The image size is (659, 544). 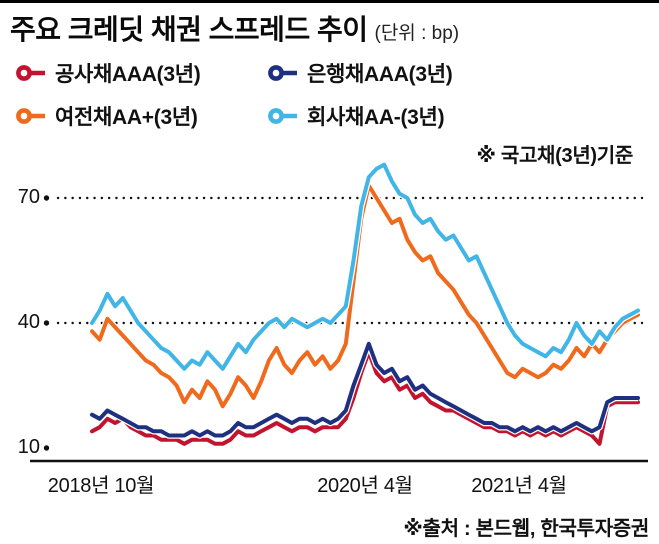 What do you see at coordinates (28, 447) in the screenshot?
I see `y-axis-tick-label: 10` at bounding box center [28, 447].